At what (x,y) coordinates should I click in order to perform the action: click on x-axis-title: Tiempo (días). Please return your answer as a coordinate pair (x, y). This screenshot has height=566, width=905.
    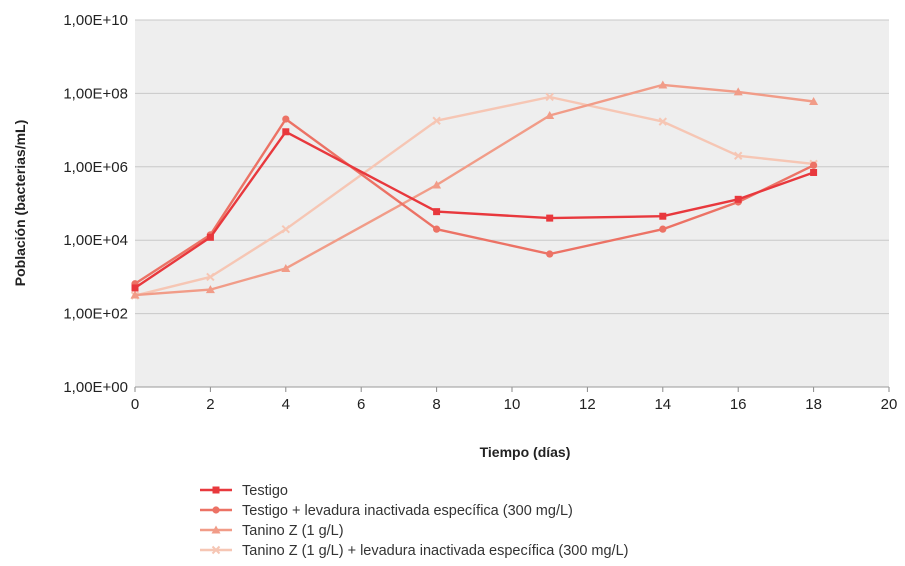
    Looking at the image, I should click on (525, 452).